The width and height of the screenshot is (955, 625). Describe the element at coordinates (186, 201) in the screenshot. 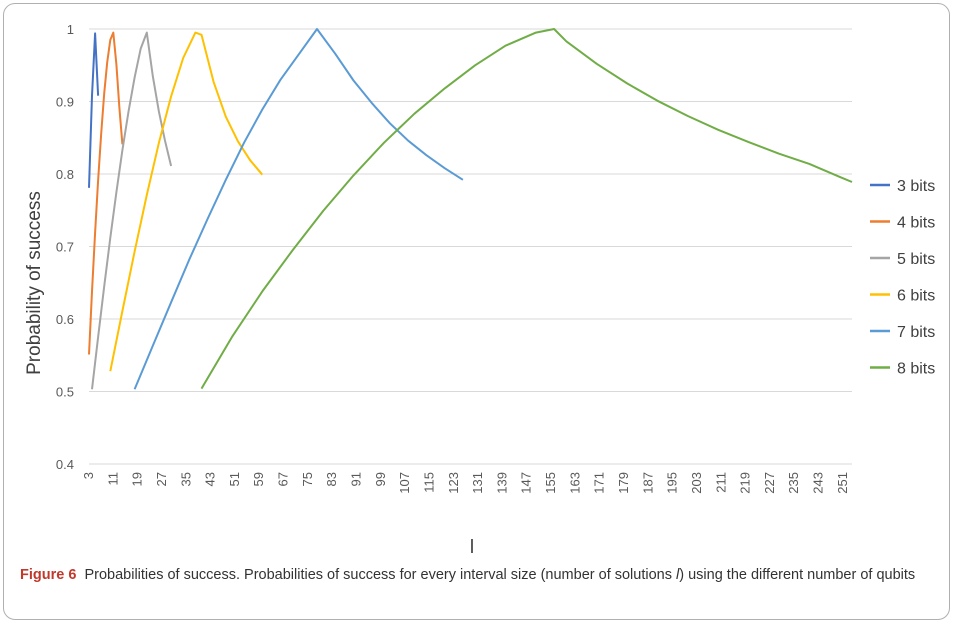

I see `series-line-6-bits` at that location.